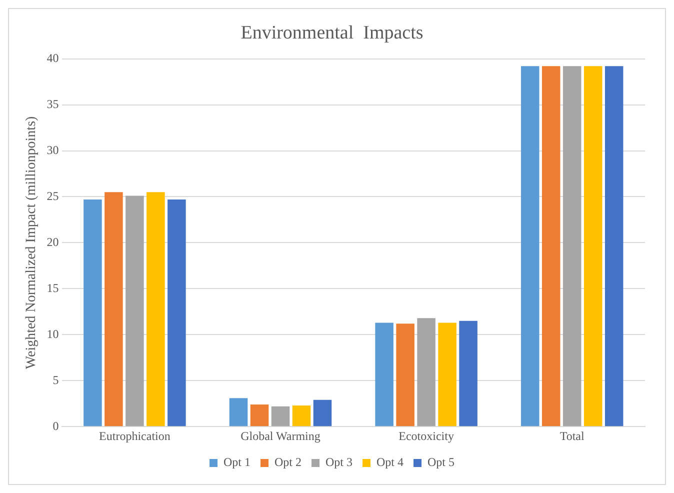 This screenshot has width=674, height=493. Describe the element at coordinates (280, 435) in the screenshot. I see `x-tick-label: Global Warming` at that location.